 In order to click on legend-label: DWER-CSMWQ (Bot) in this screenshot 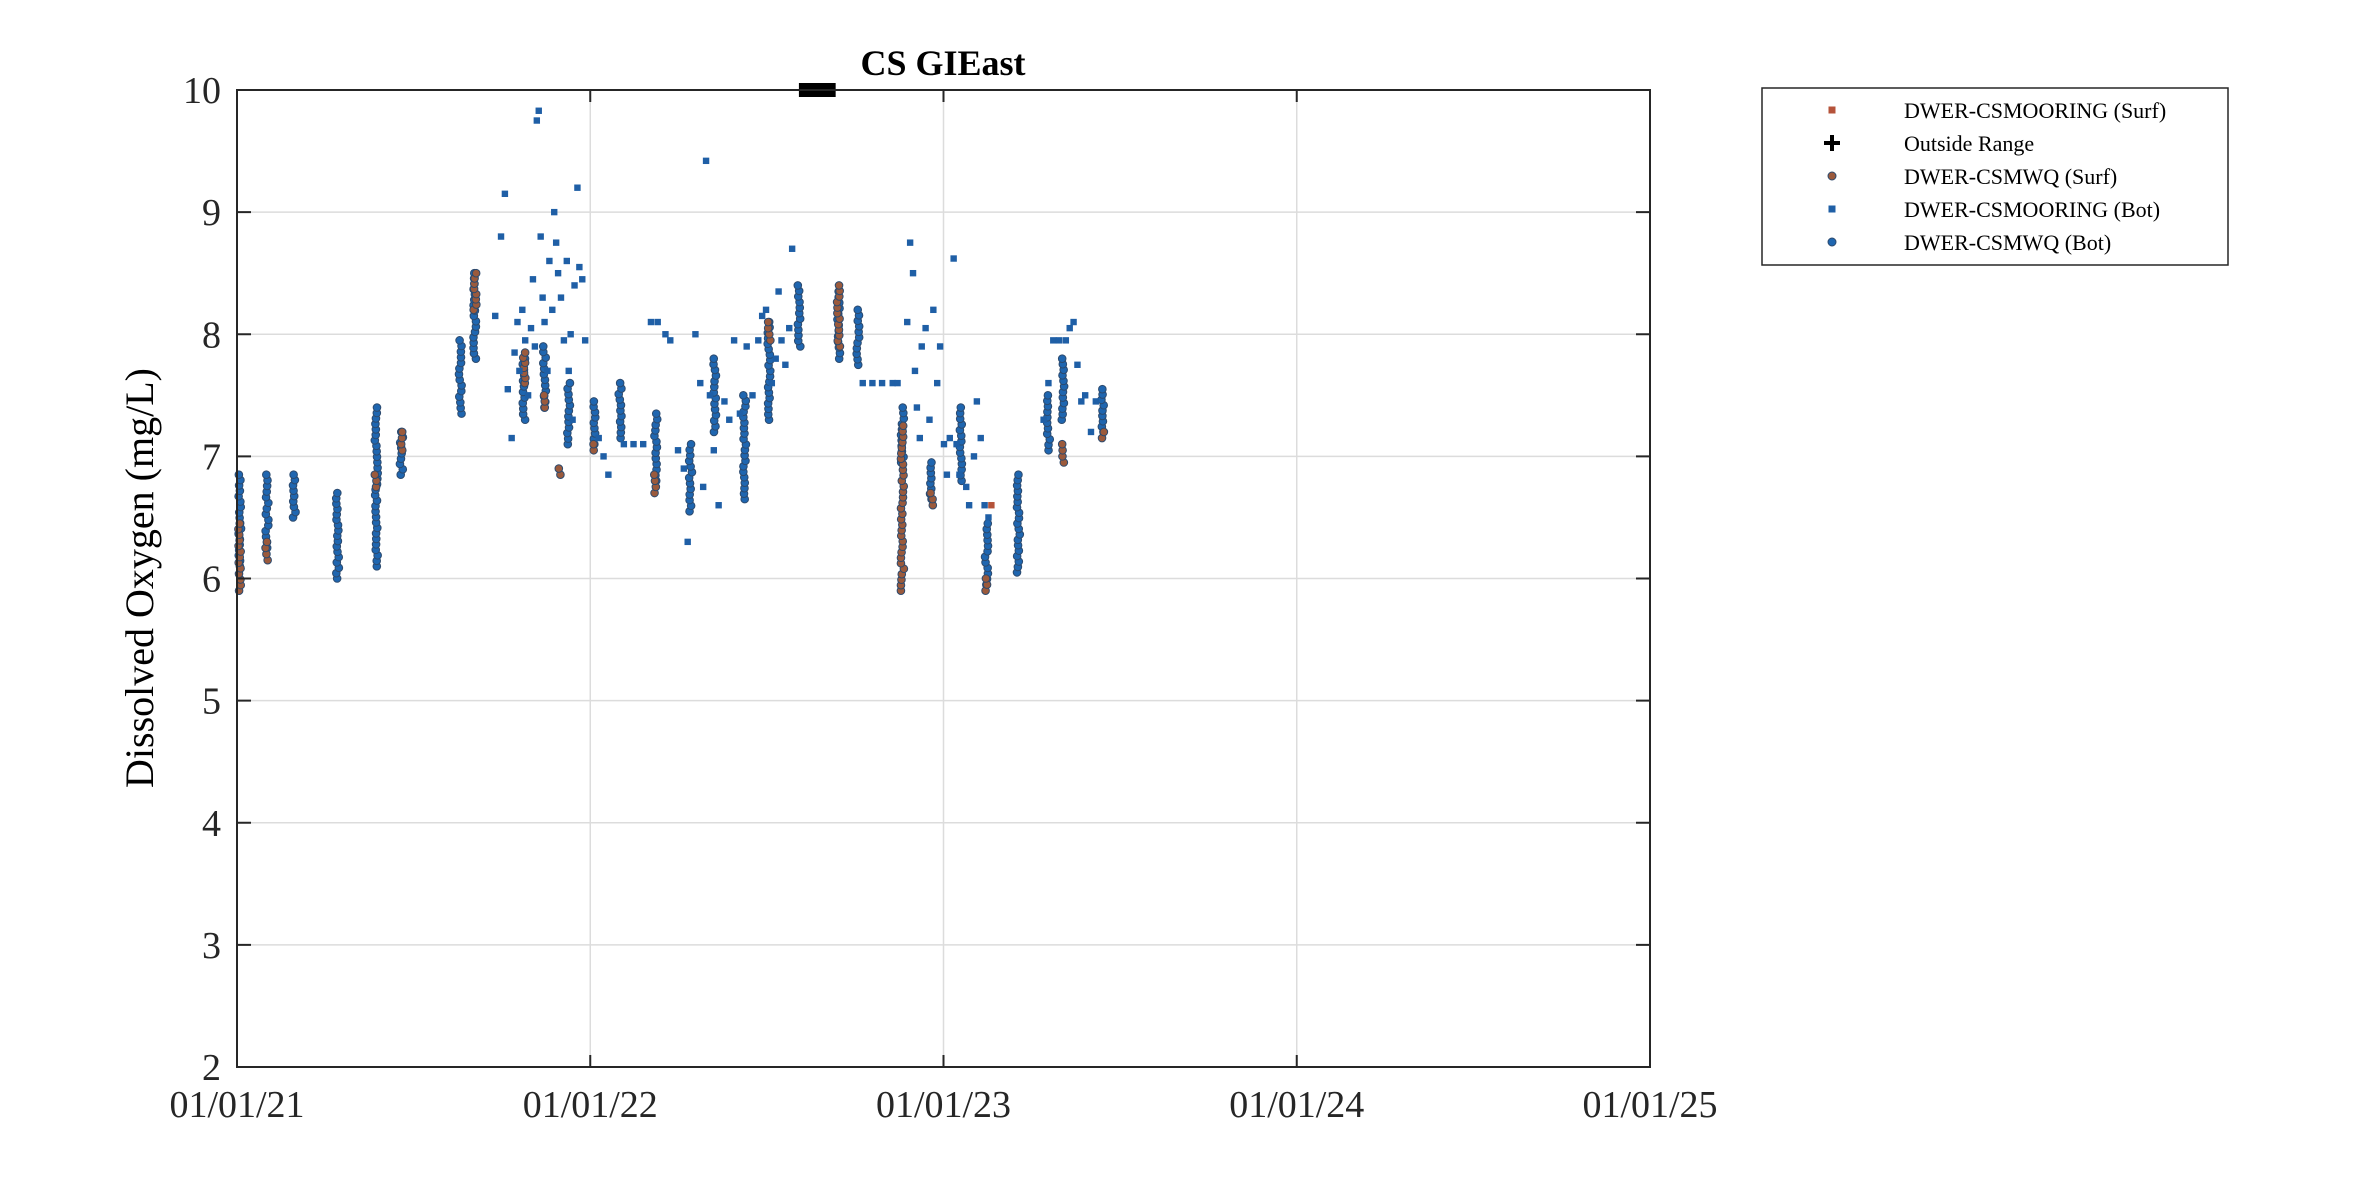, I will do `click(2007, 242)`.